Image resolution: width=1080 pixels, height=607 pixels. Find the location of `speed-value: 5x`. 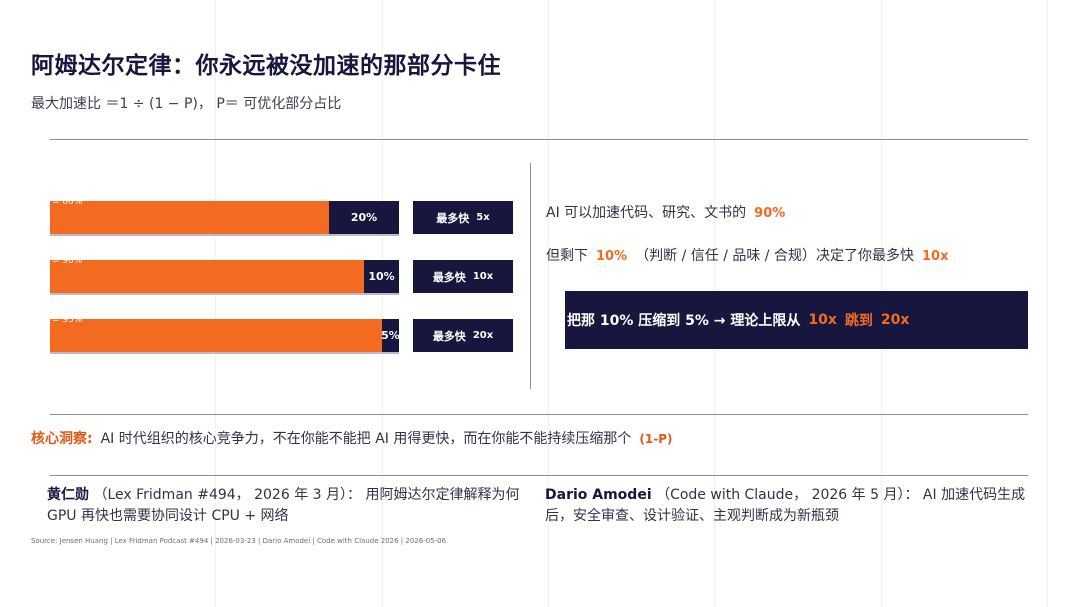

speed-value: 5x is located at coordinates (483, 217).